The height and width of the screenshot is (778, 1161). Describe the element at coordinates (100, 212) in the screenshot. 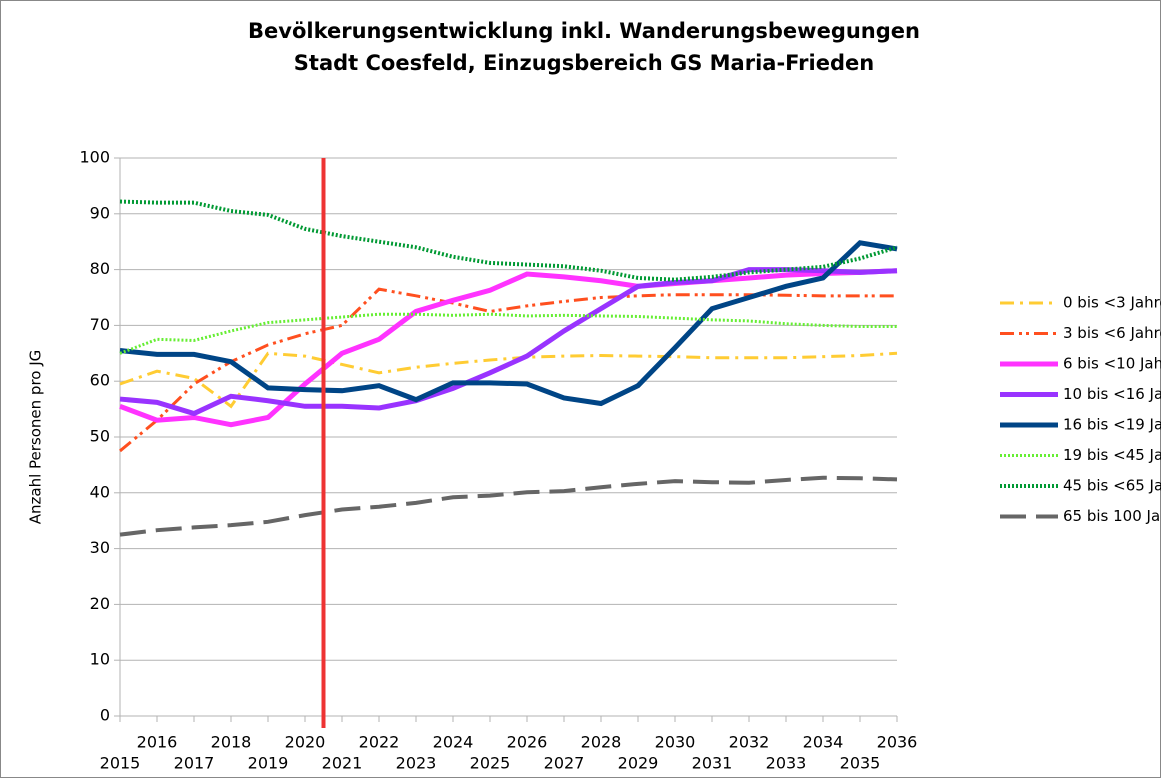

I see `y-tick-label: 90` at that location.